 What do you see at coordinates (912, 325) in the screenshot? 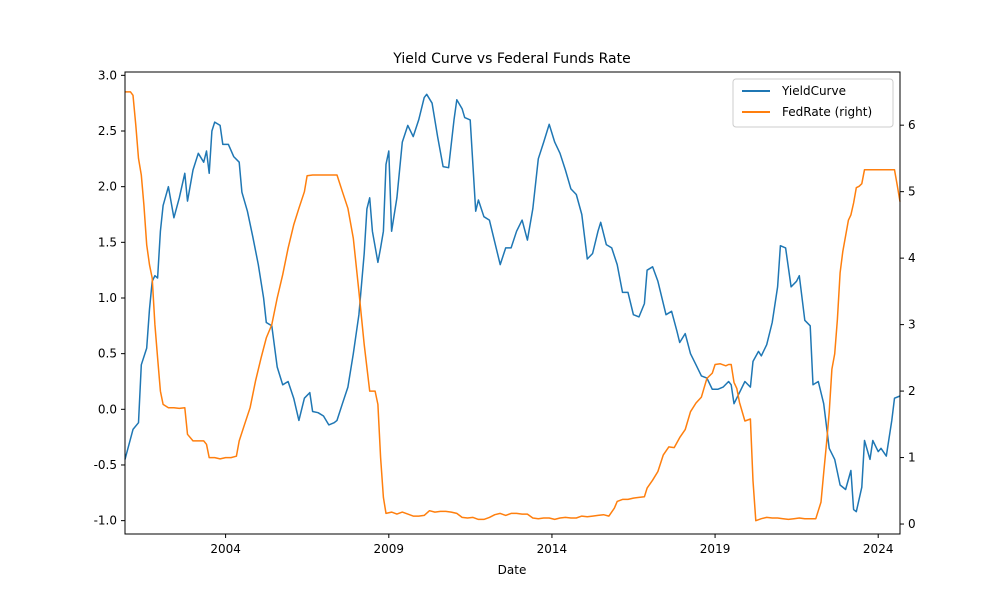
I see `y-right-tick-label: 3` at bounding box center [912, 325].